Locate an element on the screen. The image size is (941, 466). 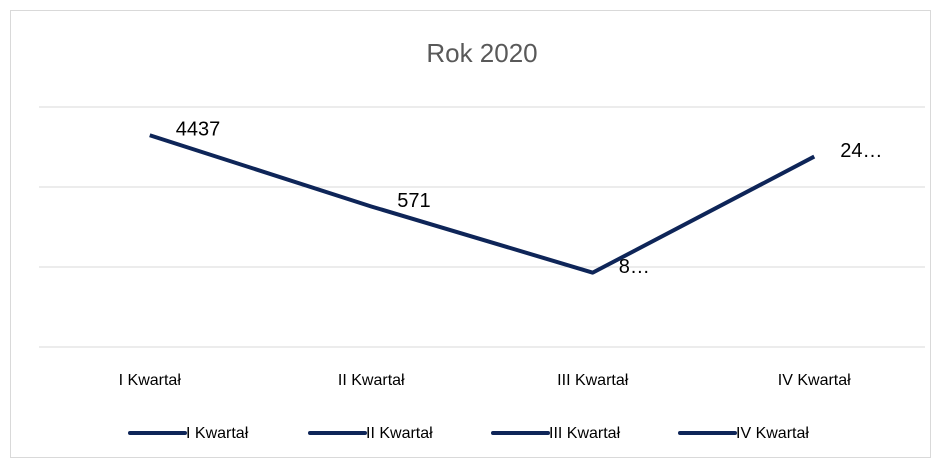
legend-label: I Kwartał is located at coordinates (217, 433).